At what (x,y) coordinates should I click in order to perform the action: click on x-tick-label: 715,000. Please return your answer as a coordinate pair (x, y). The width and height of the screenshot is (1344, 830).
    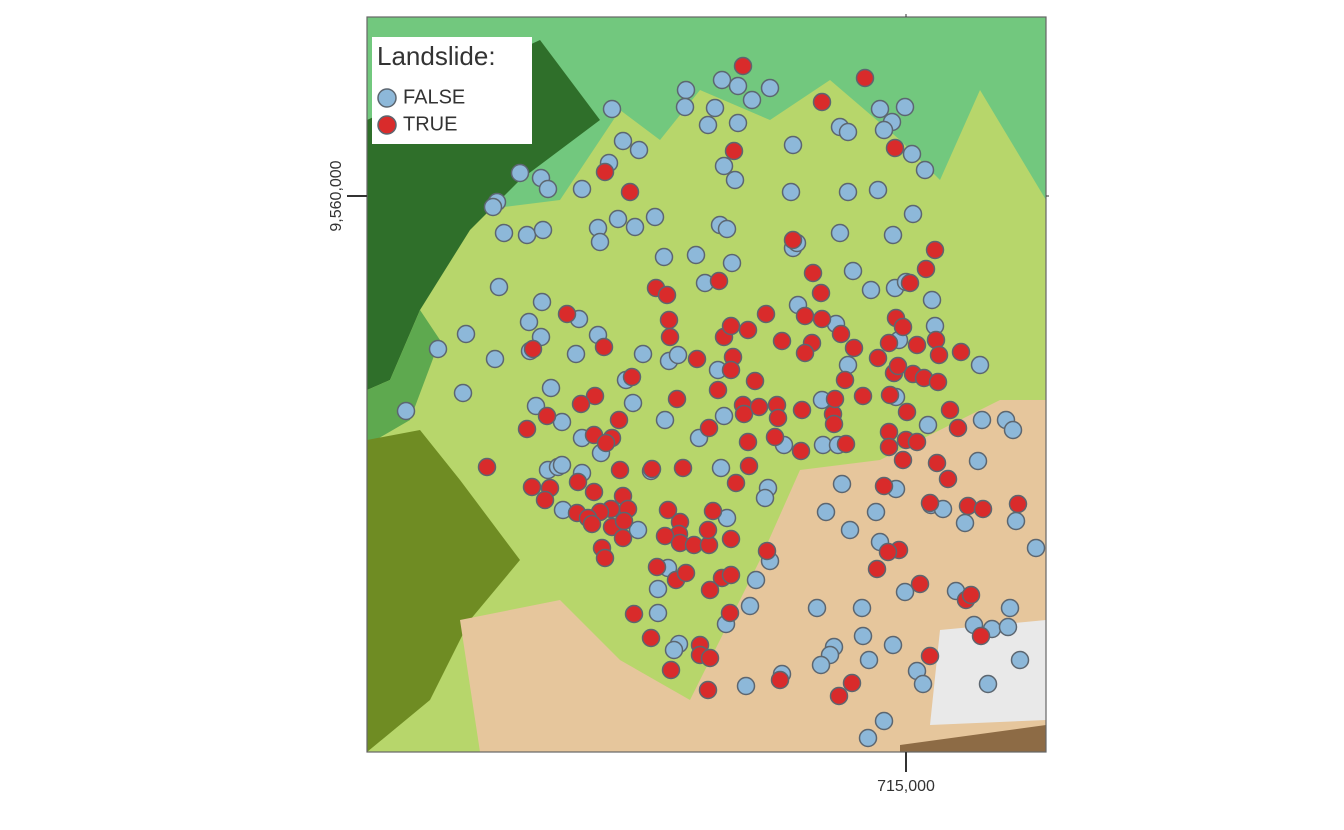
    Looking at the image, I should click on (906, 786).